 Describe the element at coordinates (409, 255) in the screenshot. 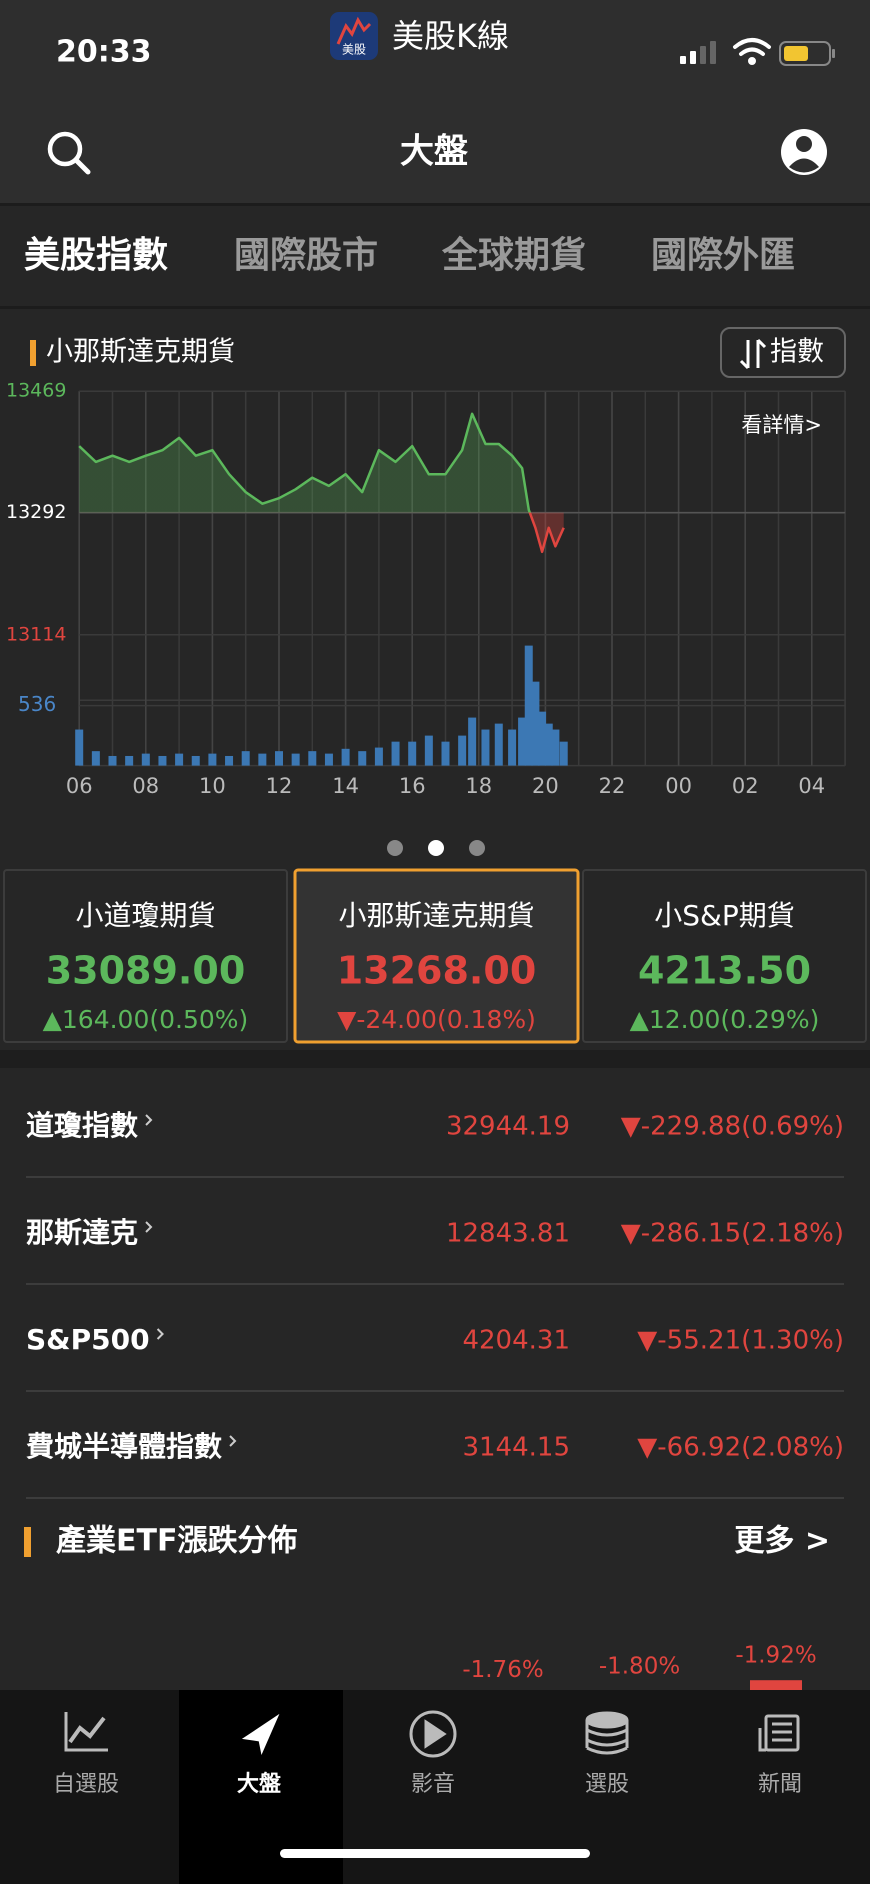

I see `tab-bar: 美股指數 國際股市 全球期貨 國際外匯` at that location.